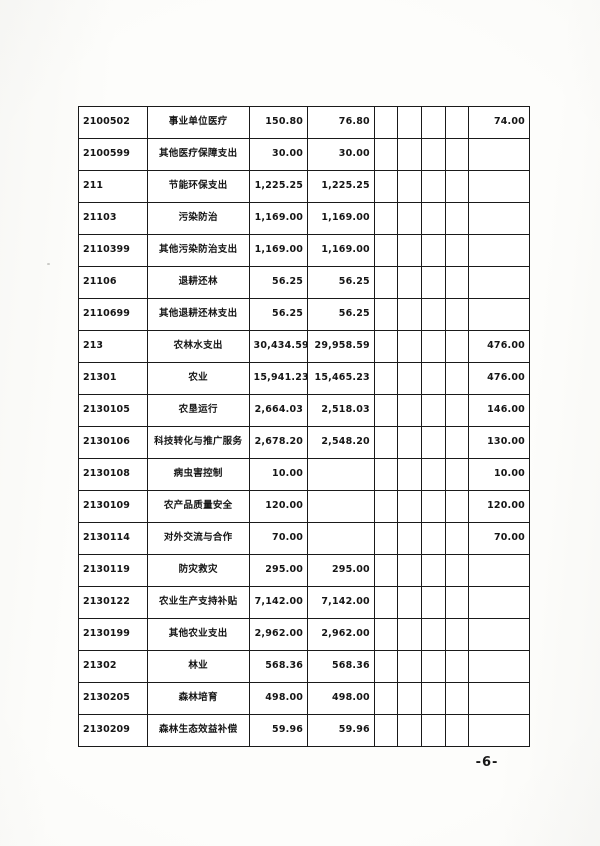 The height and width of the screenshot is (846, 600). What do you see at coordinates (198, 250) in the screenshot?
I see `cell-item-name: 其他污染防治支出` at bounding box center [198, 250].